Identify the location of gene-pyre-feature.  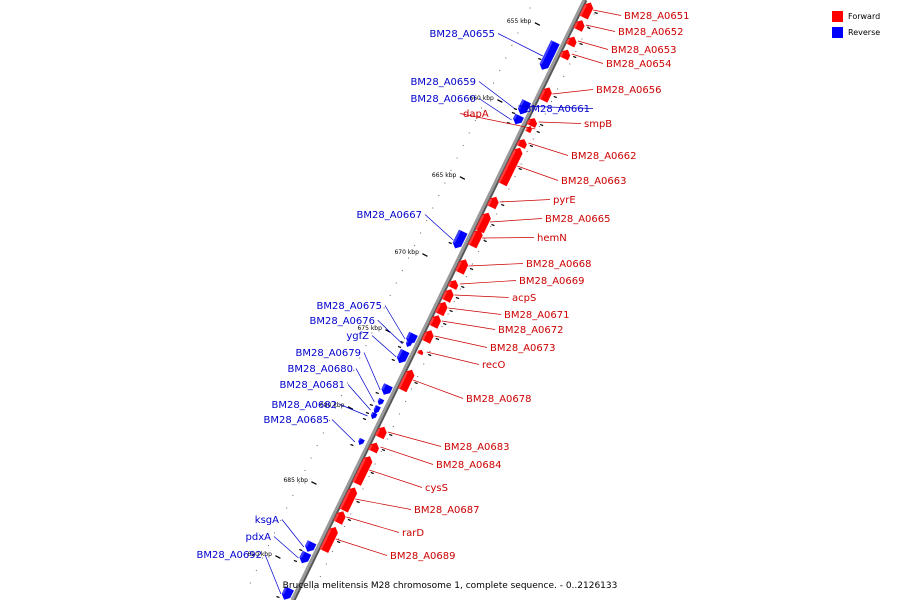
(493, 202).